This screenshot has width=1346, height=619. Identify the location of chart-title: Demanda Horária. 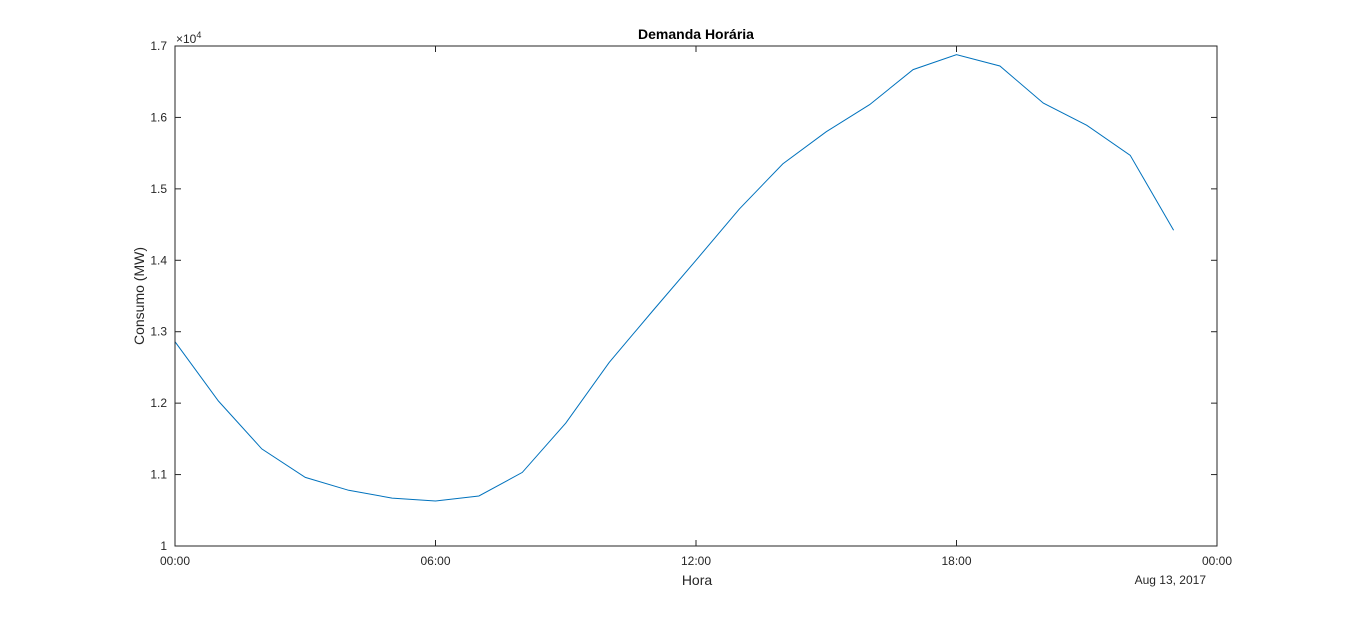
(696, 34).